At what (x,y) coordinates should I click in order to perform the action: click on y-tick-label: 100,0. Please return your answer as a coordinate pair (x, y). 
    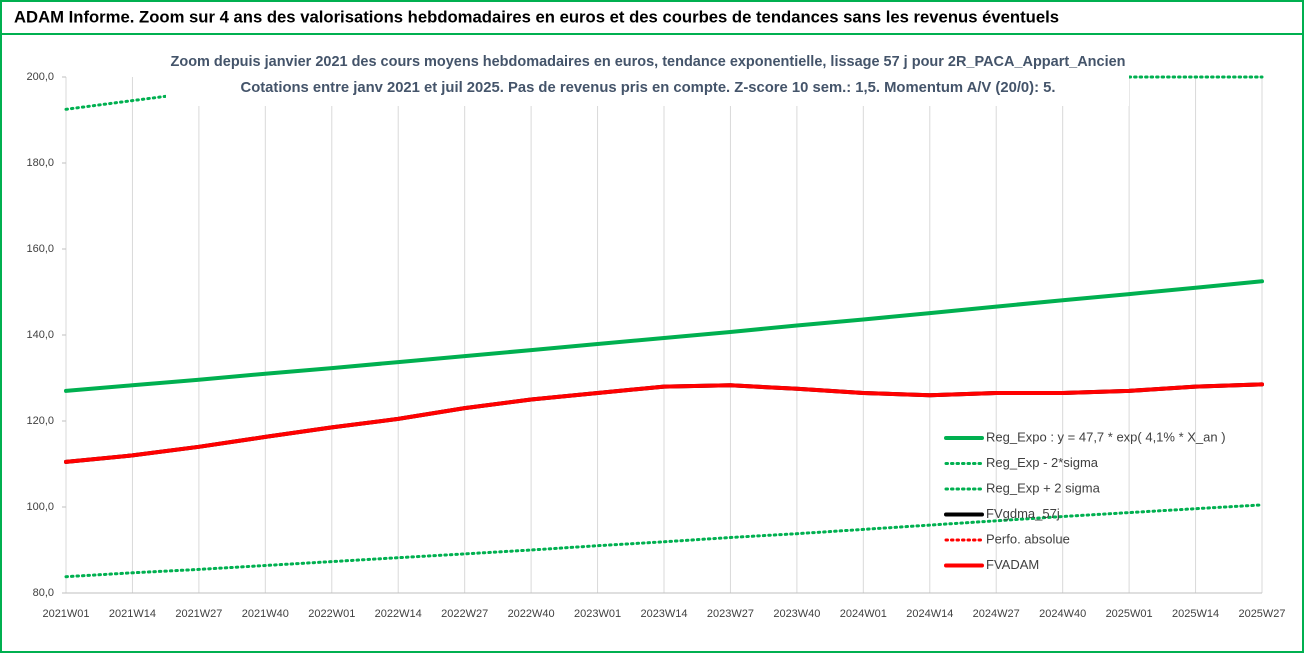
    Looking at the image, I should click on (40, 507).